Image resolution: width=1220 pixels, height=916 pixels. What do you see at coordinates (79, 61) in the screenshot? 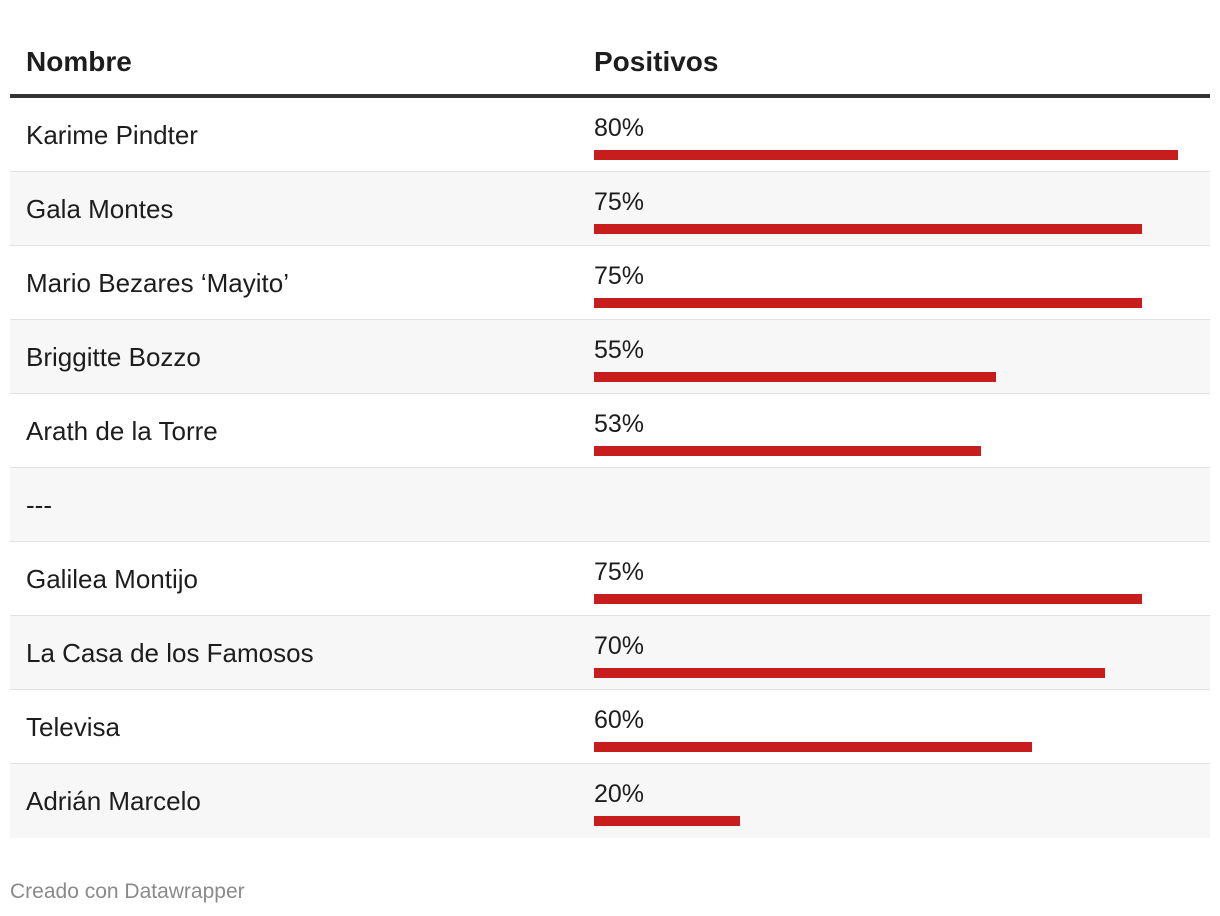
I see `column-header-nombre: Nombre` at bounding box center [79, 61].